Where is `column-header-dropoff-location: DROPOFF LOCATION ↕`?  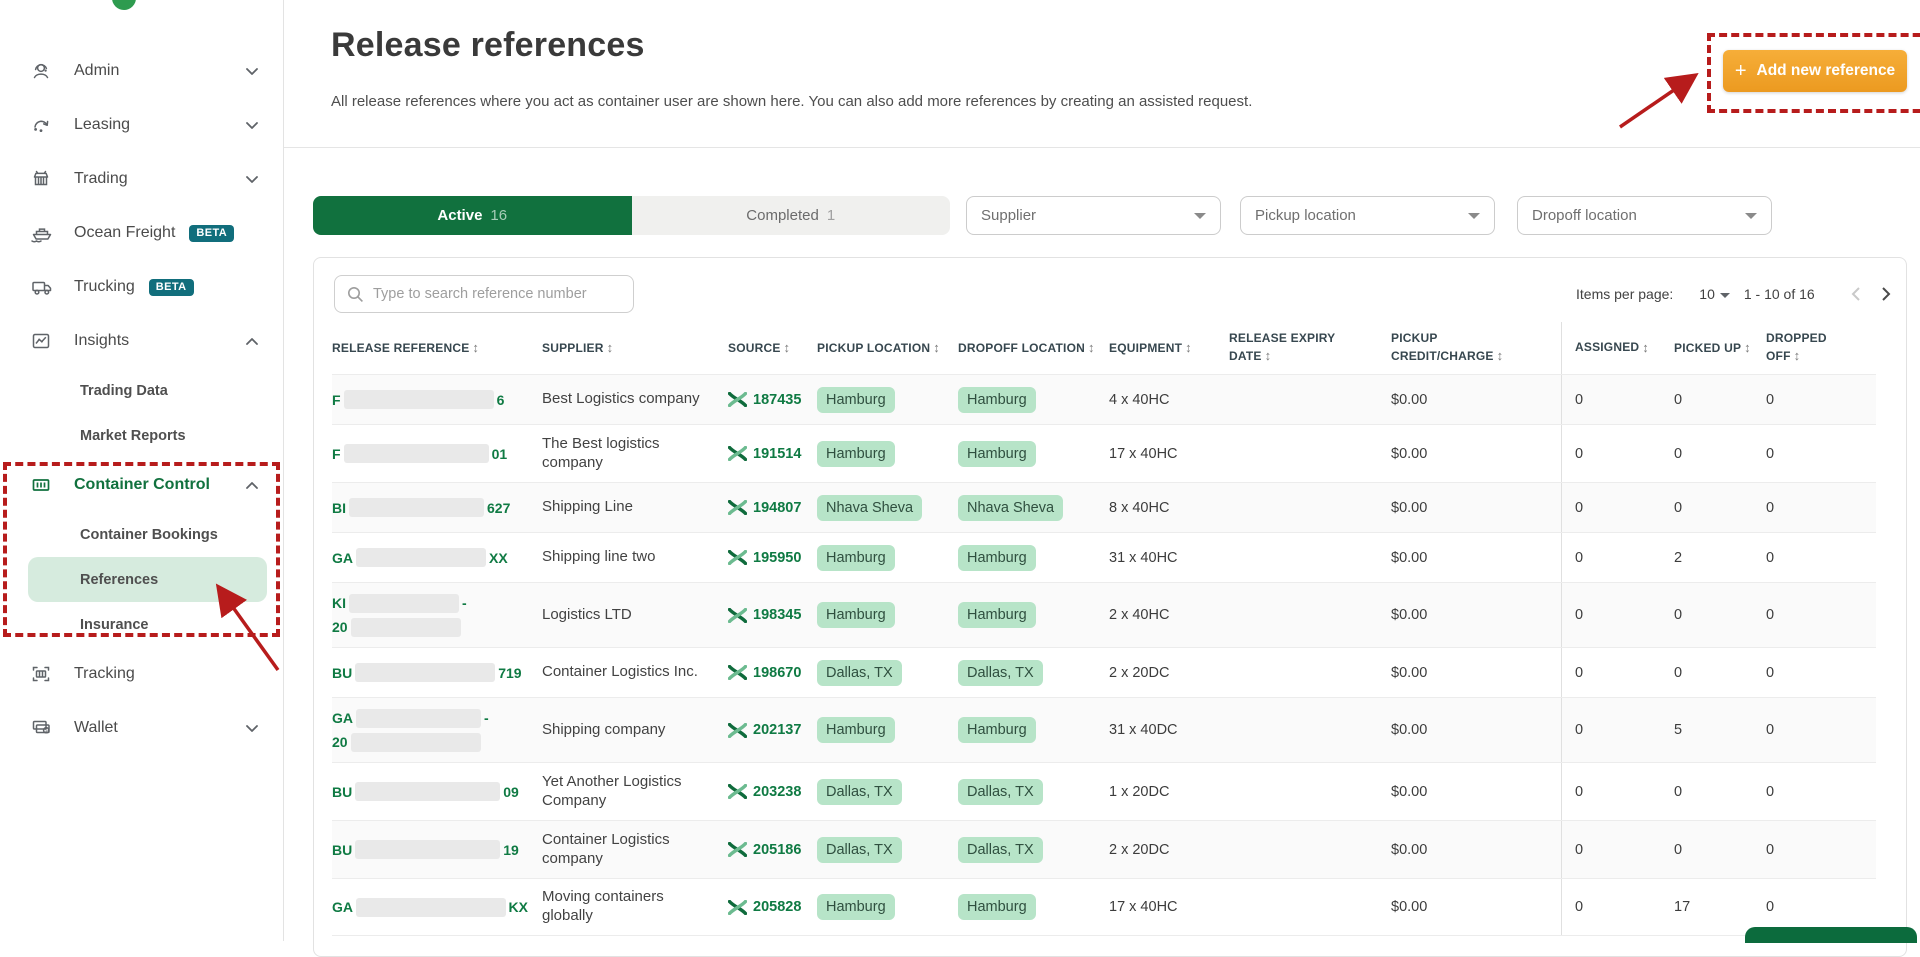 column-header-dropoff-location: DROPOFF LOCATION ↕ is located at coordinates (1026, 347).